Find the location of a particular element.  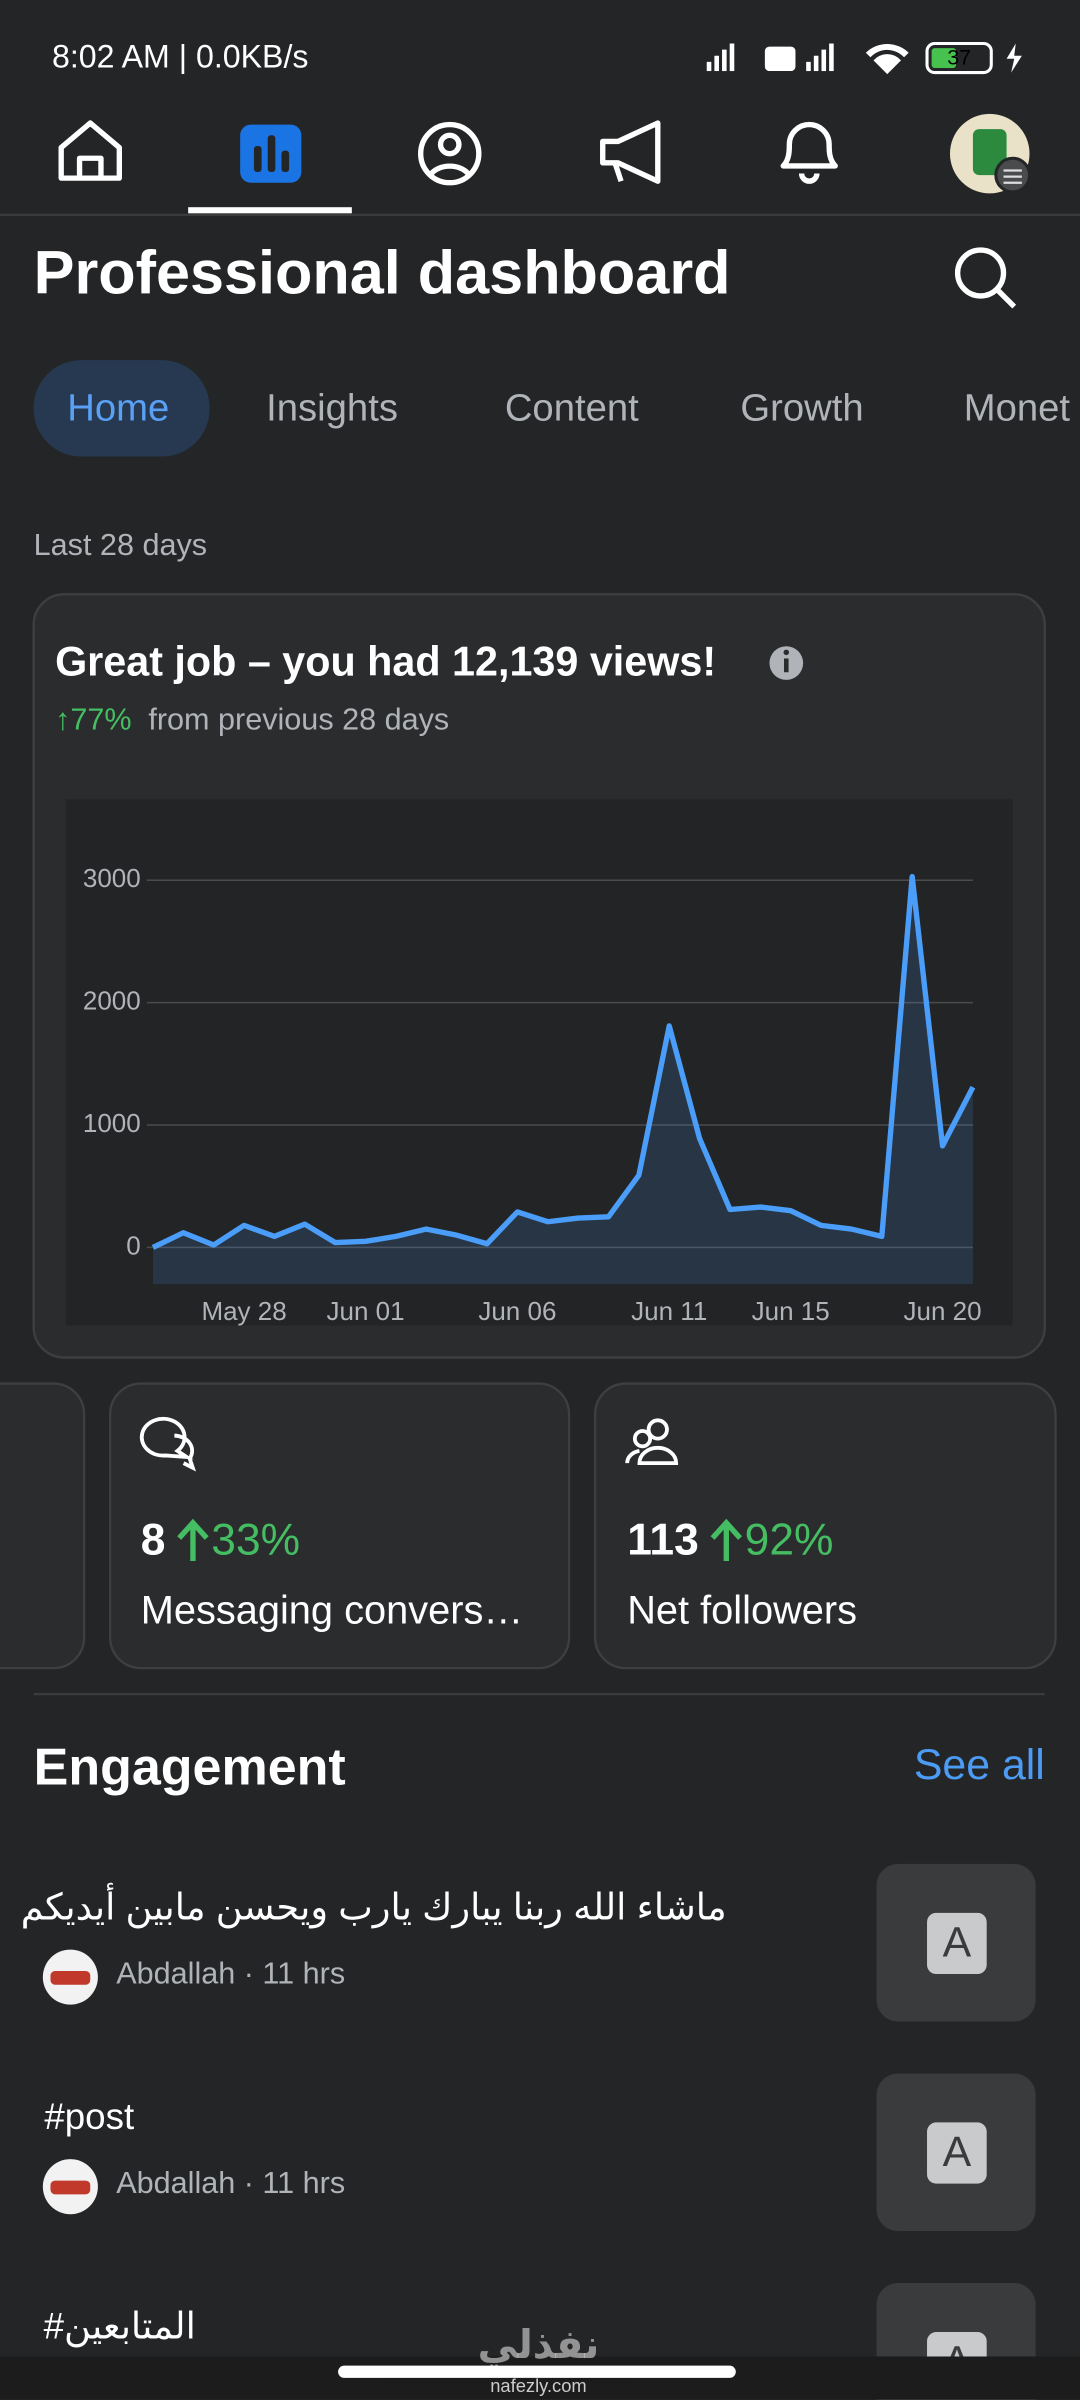

views-change-text: from previous 28 days is located at coordinates (298, 719).